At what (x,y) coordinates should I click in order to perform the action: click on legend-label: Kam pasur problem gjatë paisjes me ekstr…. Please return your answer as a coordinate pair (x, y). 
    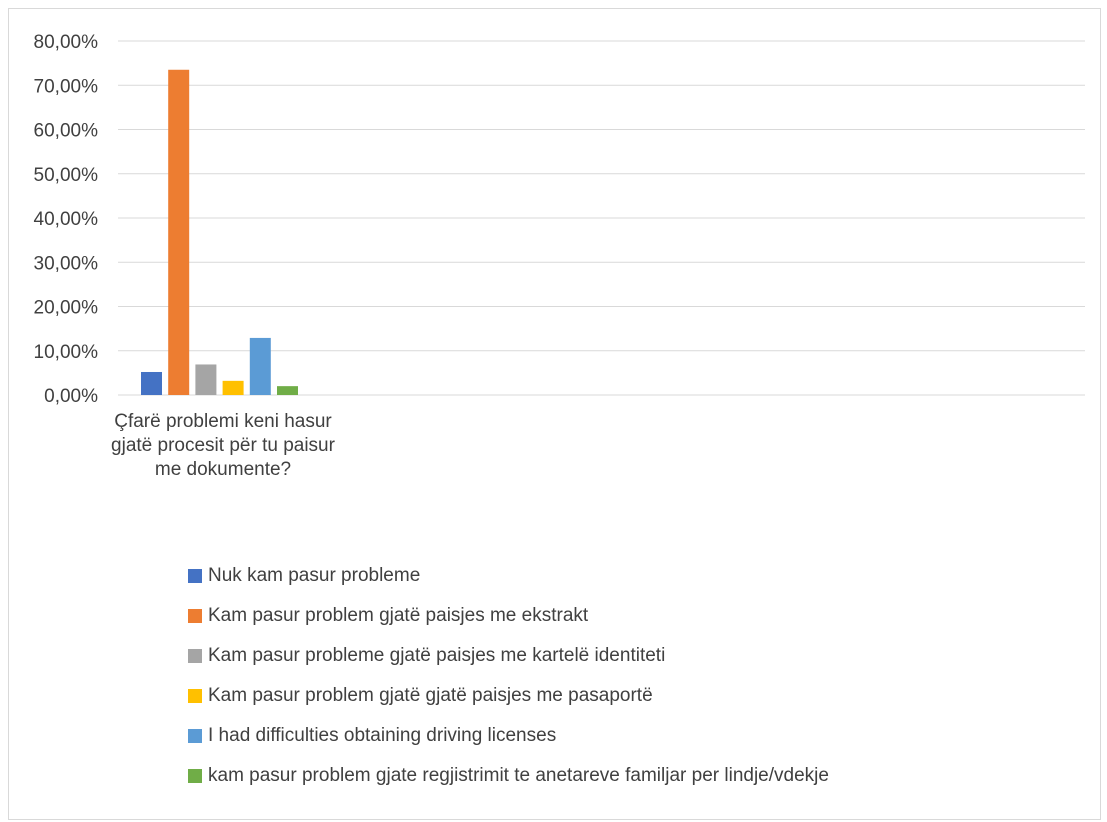
    Looking at the image, I should click on (398, 615).